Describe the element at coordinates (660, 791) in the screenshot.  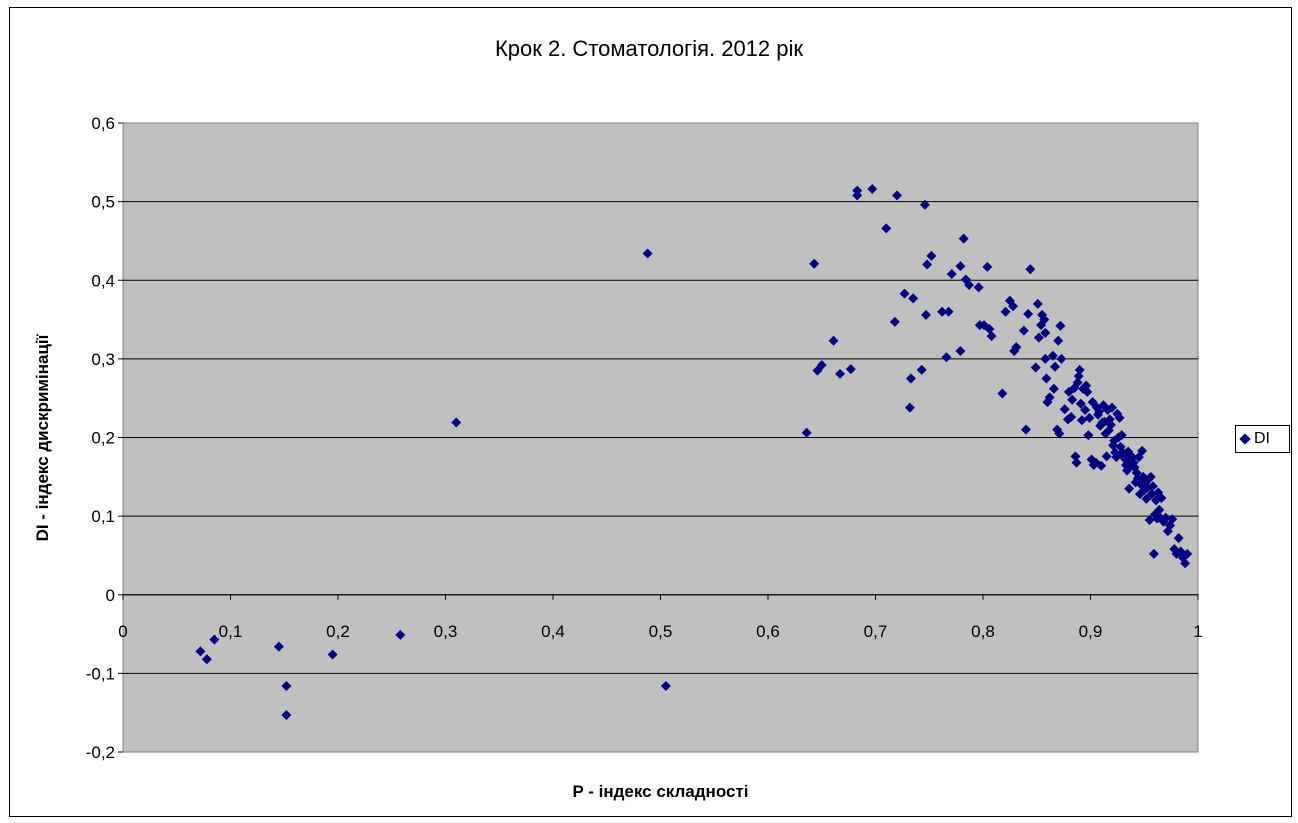
I see `x-axis-label: P - індекс складності` at that location.